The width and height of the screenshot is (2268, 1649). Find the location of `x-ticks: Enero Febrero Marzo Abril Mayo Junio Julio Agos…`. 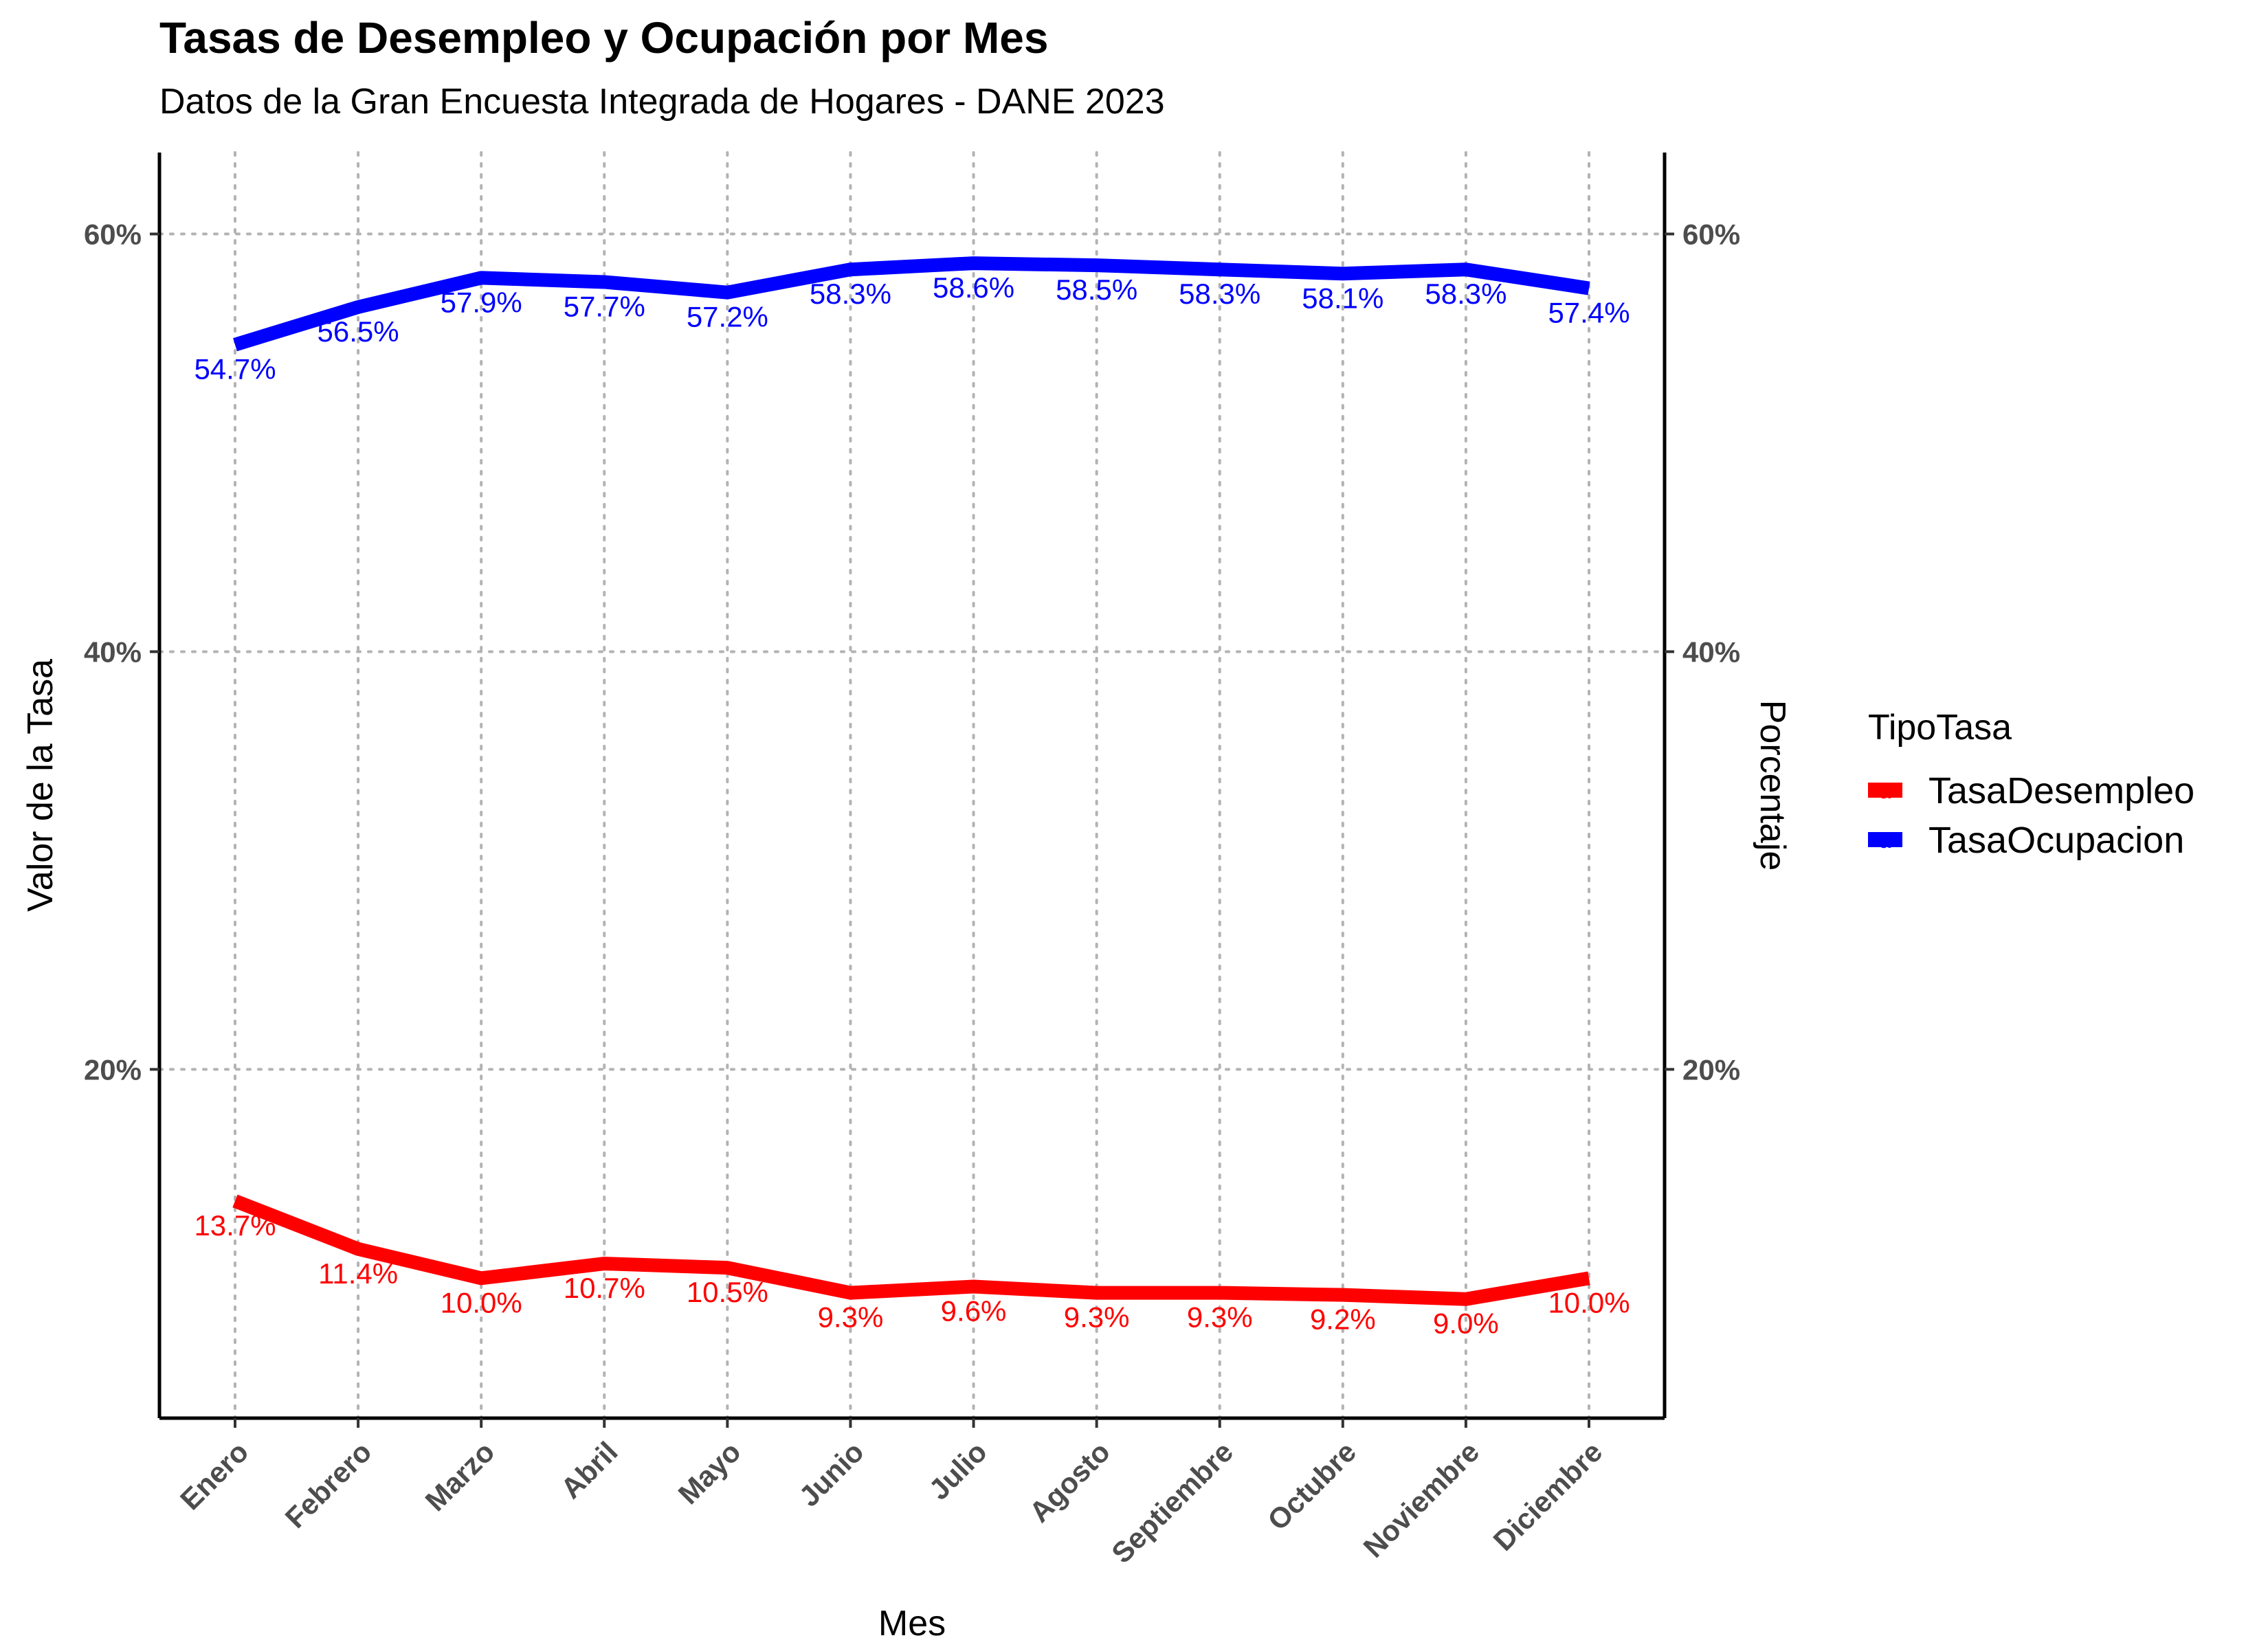

x-ticks: Enero Febrero Marzo Abril Mayo Junio Julio Agos… is located at coordinates (891, 1494).